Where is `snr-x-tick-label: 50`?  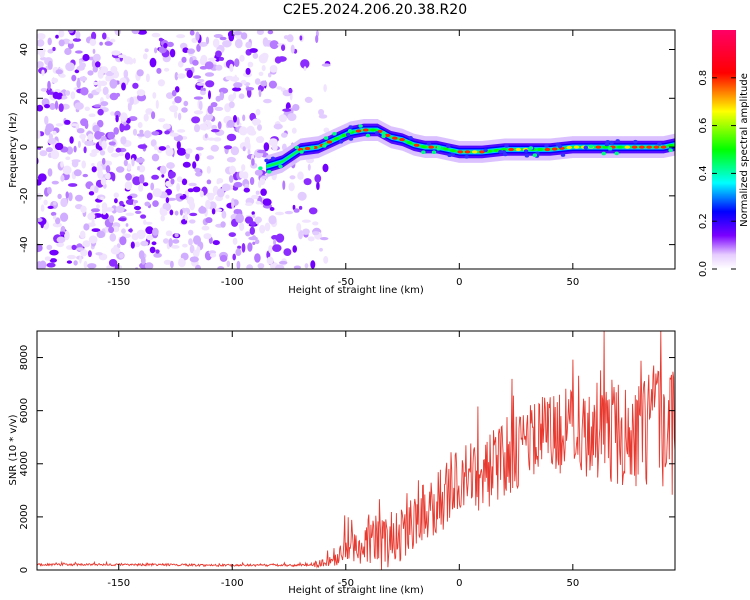 snr-x-tick-label: 50 is located at coordinates (572, 583).